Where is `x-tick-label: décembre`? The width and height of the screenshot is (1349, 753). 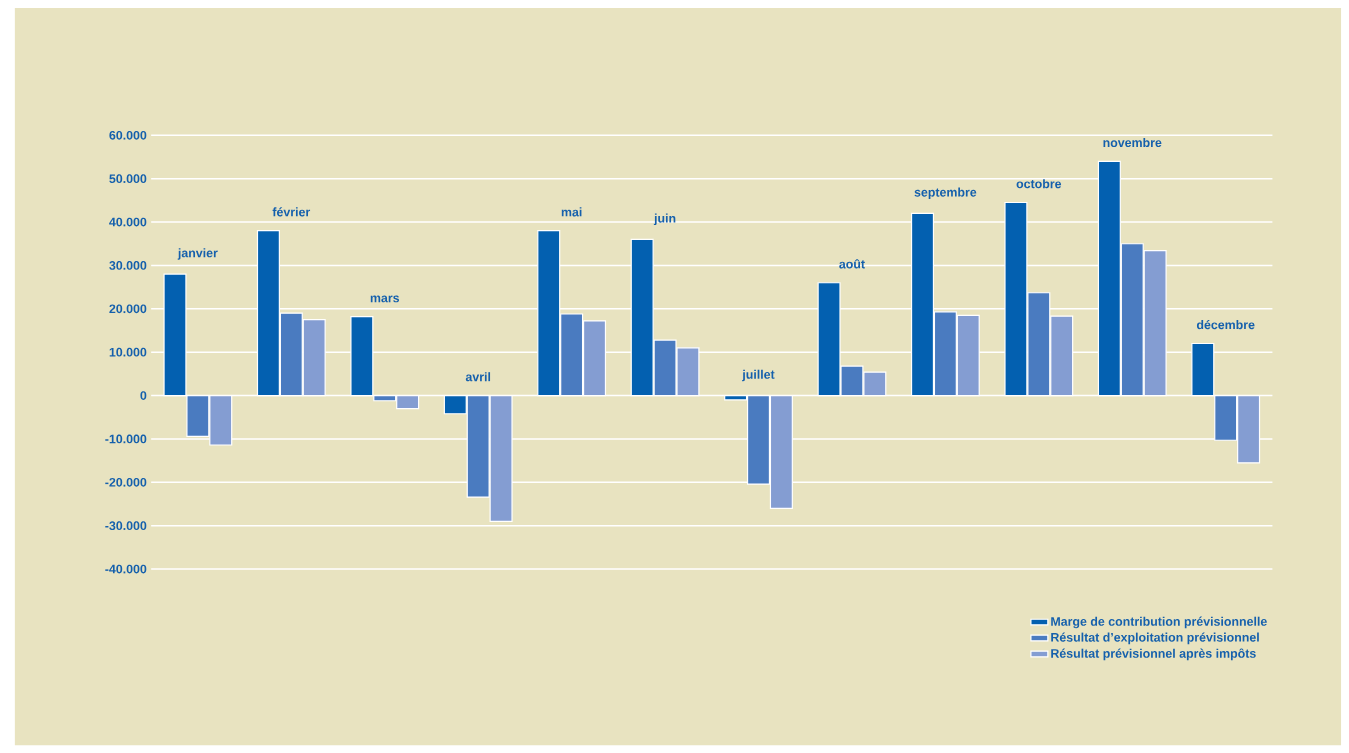
x-tick-label: décembre is located at coordinates (1225, 324).